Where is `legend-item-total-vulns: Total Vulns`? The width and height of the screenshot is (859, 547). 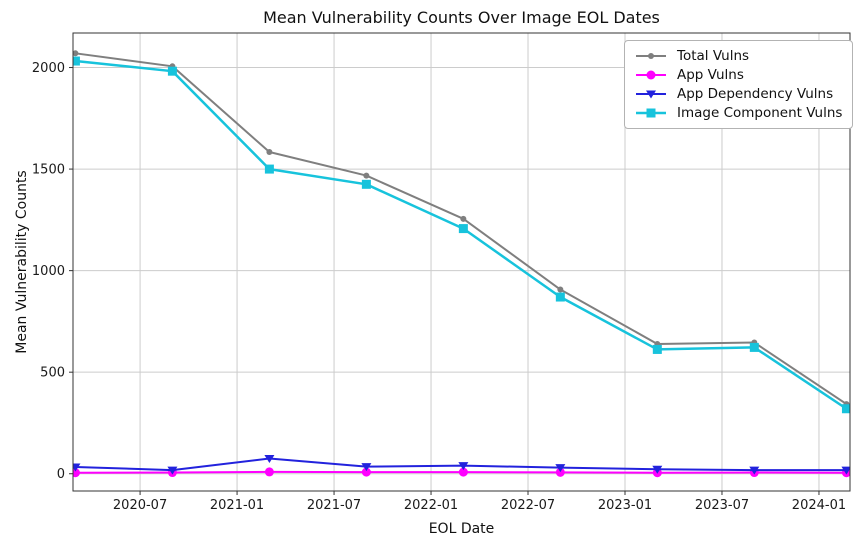
legend-item-total-vulns: Total Vulns is located at coordinates (738, 56).